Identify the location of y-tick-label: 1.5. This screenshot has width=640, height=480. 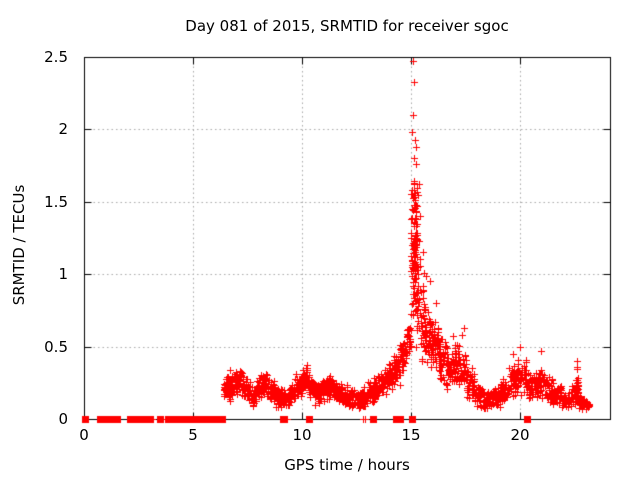
(56, 202).